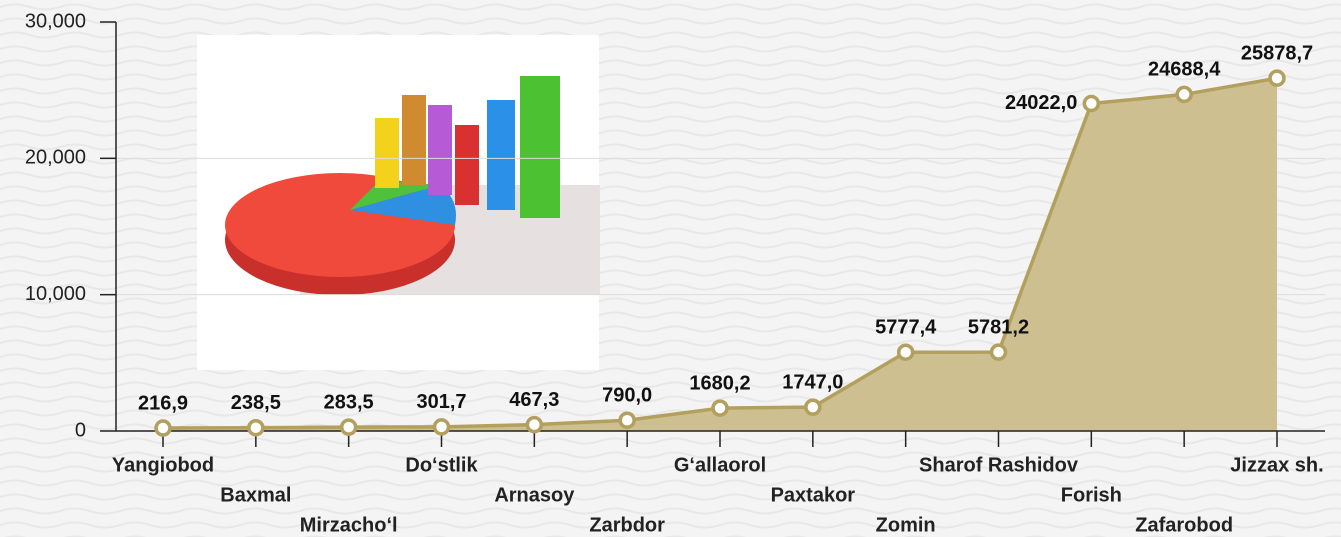 The image size is (1341, 537). Describe the element at coordinates (1184, 525) in the screenshot. I see `x-tick-label: Zafarobod` at that location.